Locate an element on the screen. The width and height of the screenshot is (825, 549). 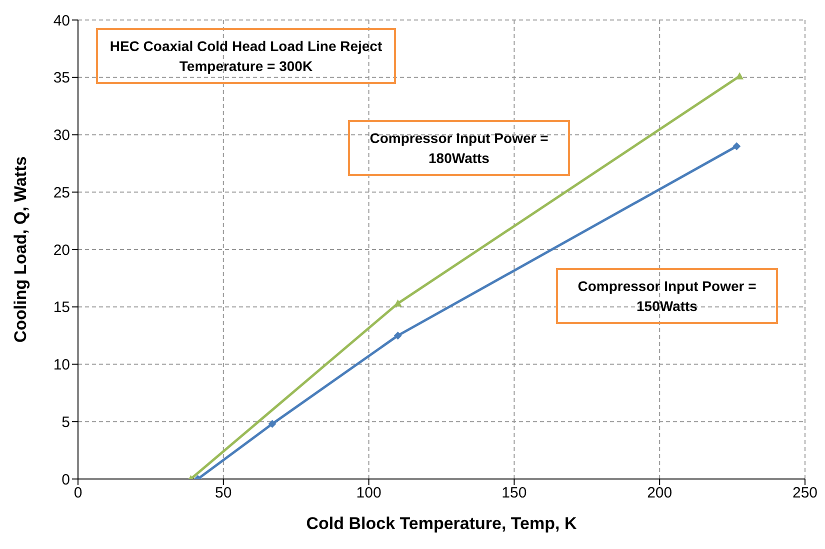
y-tick-label: 10 is located at coordinates (61, 365).